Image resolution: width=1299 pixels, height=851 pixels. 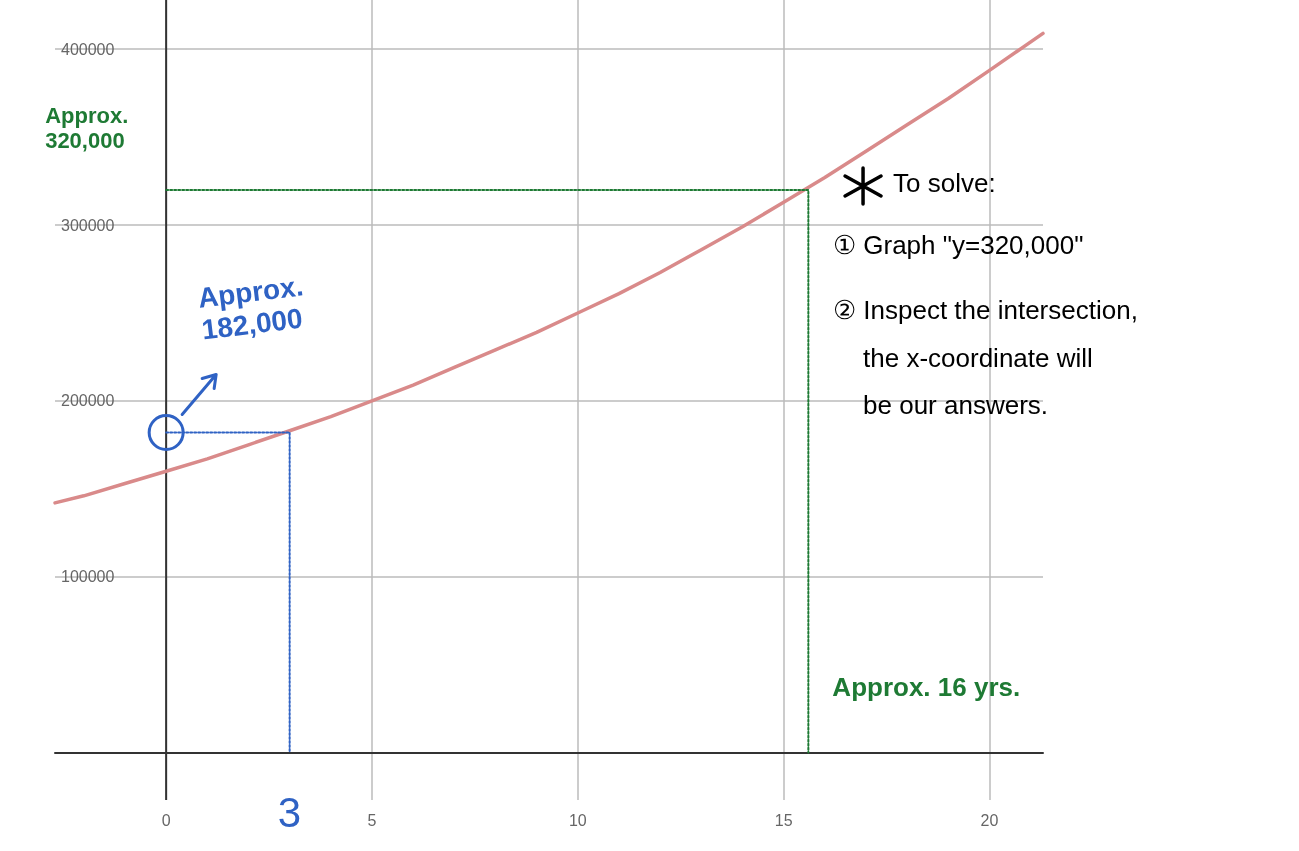 What do you see at coordinates (944, 183) in the screenshot?
I see `annotation: To solve:` at bounding box center [944, 183].